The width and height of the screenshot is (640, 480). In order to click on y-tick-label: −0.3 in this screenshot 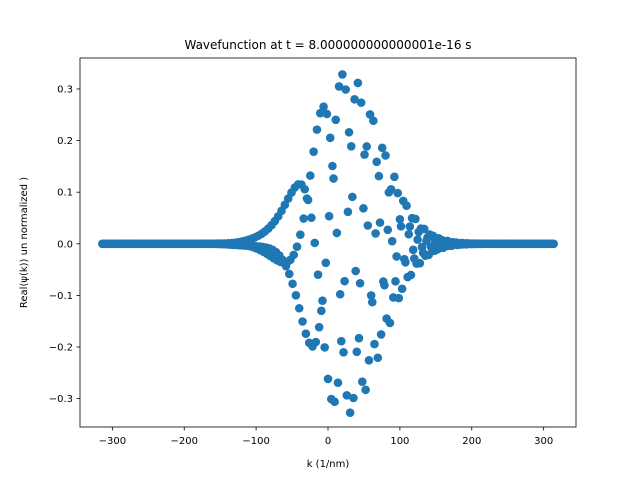, I will do `click(61, 399)`.